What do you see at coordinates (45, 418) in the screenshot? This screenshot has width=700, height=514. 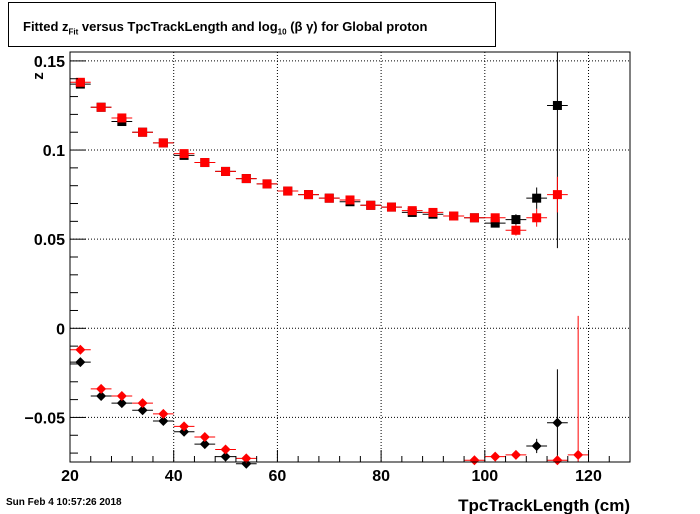 I see `y-tick-label: −0.05` at bounding box center [45, 418].